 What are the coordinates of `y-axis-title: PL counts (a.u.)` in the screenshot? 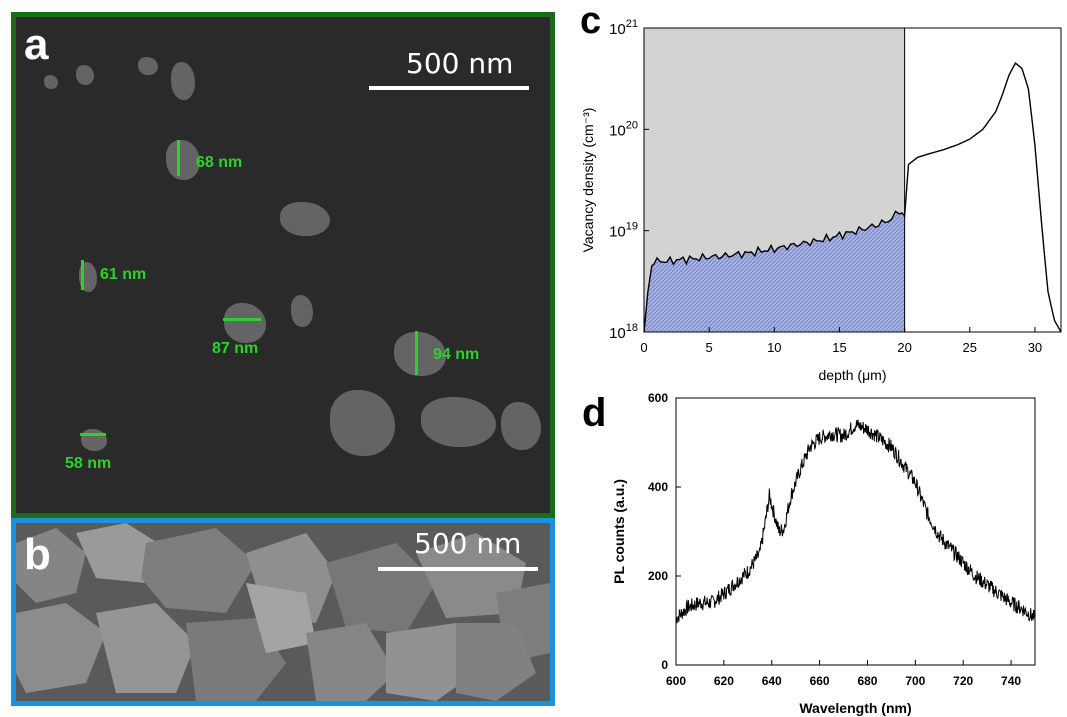 It's located at (619, 531).